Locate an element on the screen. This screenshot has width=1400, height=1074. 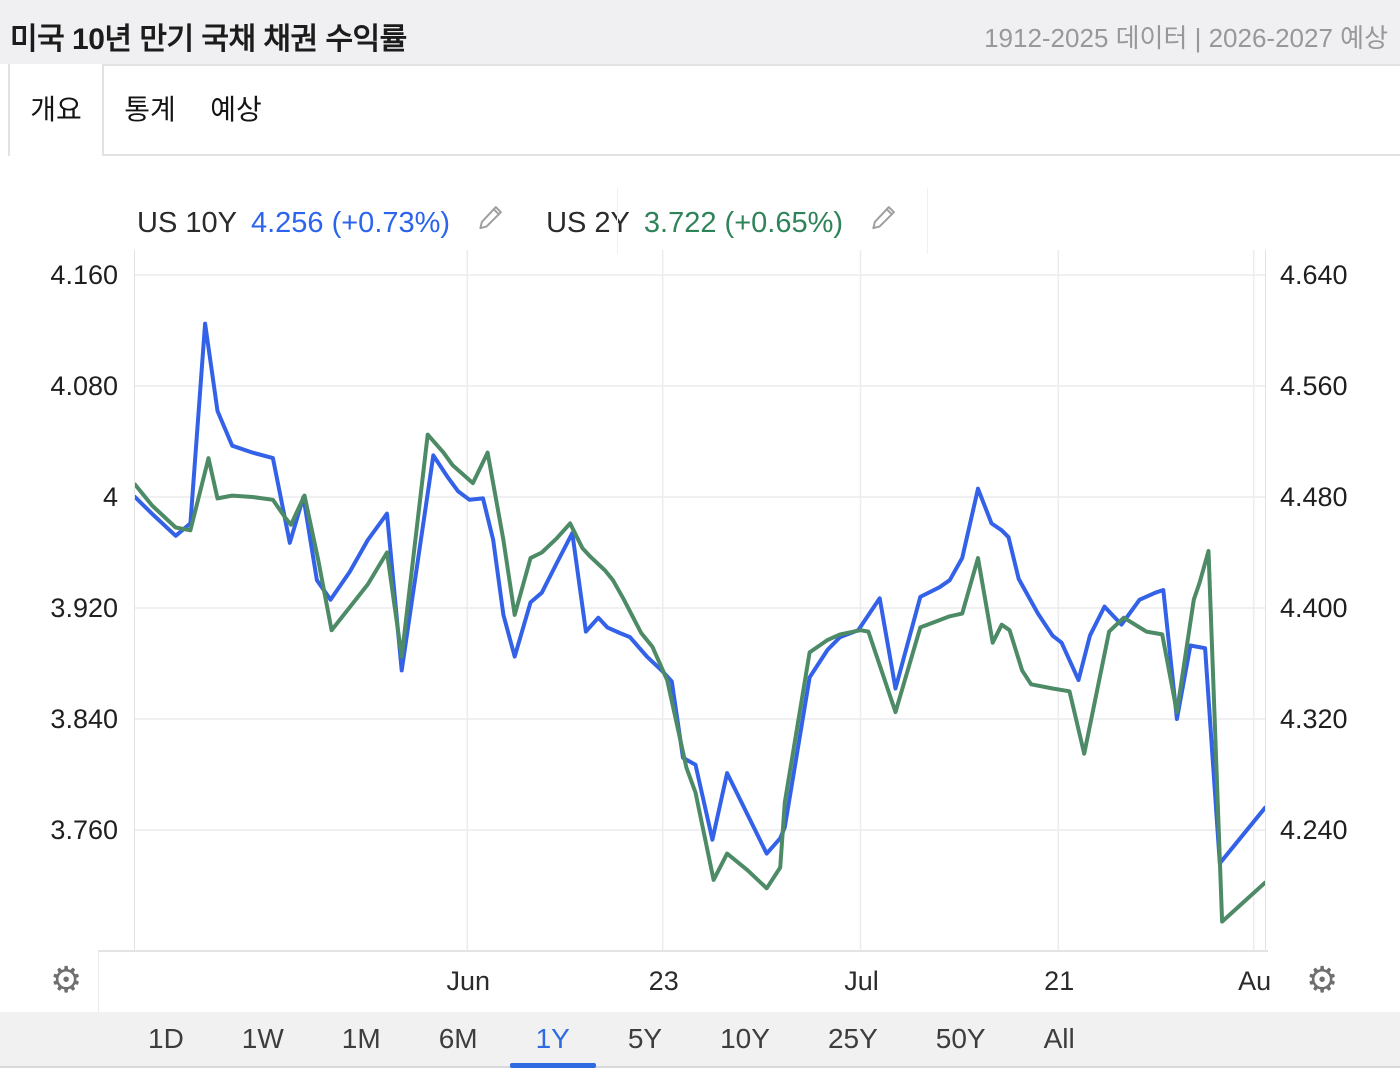
range-button-1y: 1Y is located at coordinates (553, 1040).